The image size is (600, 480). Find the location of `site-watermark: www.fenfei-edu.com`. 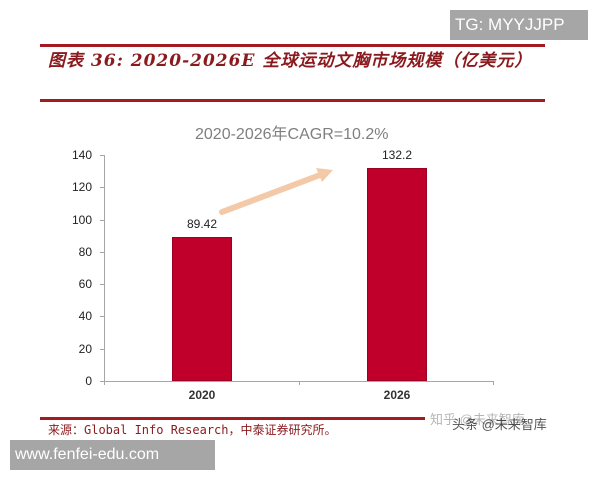

site-watermark: www.fenfei-edu.com is located at coordinates (112, 455).